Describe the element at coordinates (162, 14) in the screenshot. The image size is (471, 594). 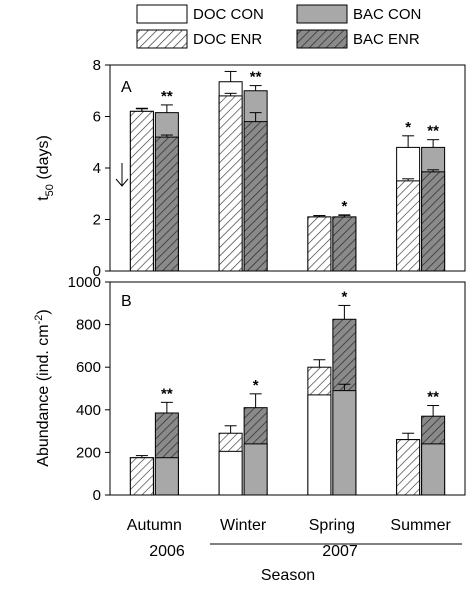
I see `legend-swatch-doc-con` at that location.